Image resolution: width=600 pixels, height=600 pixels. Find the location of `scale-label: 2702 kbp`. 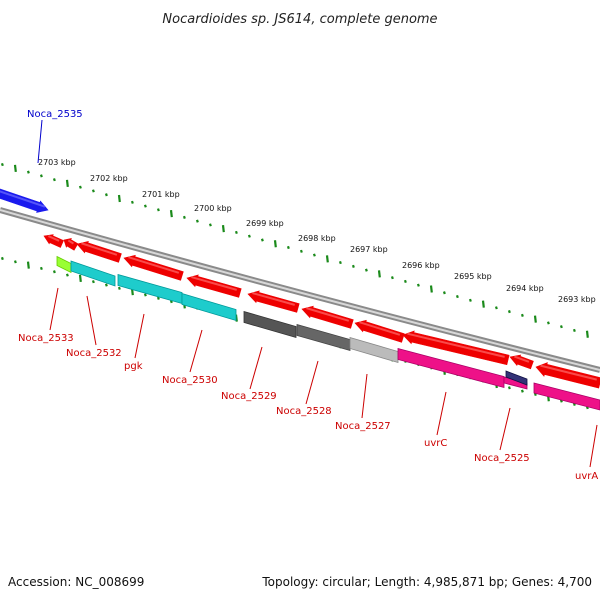

scale-label: 2702 kbp is located at coordinates (109, 178).